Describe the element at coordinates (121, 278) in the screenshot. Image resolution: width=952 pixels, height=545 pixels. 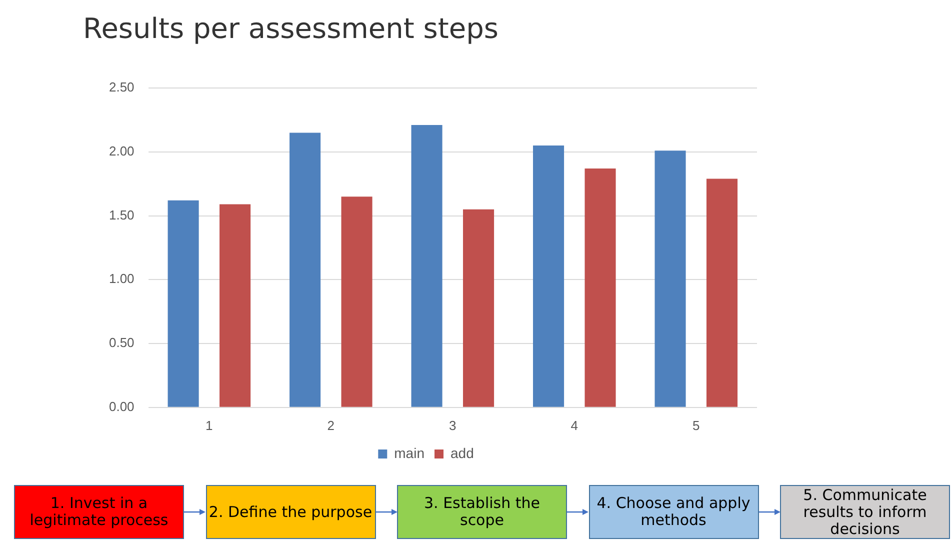
I see `y-tick-label: 1.00` at that location.